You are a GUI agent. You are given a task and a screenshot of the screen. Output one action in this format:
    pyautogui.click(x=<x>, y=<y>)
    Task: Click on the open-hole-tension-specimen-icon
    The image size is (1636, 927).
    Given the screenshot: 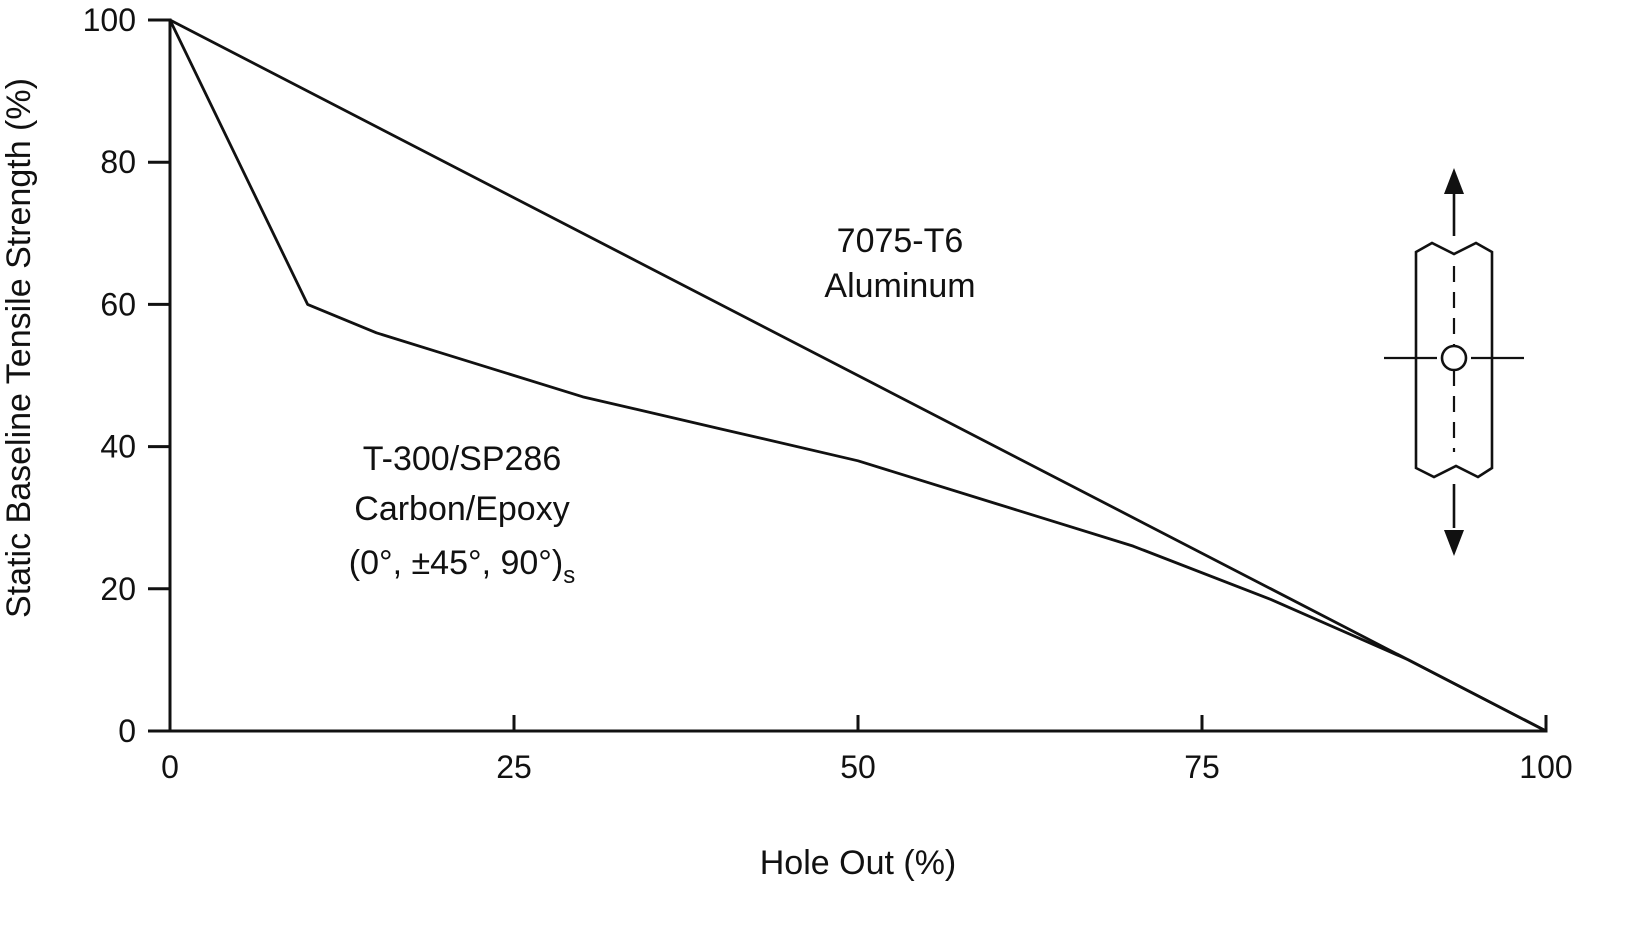 What is the action you would take?
    pyautogui.click(x=1454, y=362)
    